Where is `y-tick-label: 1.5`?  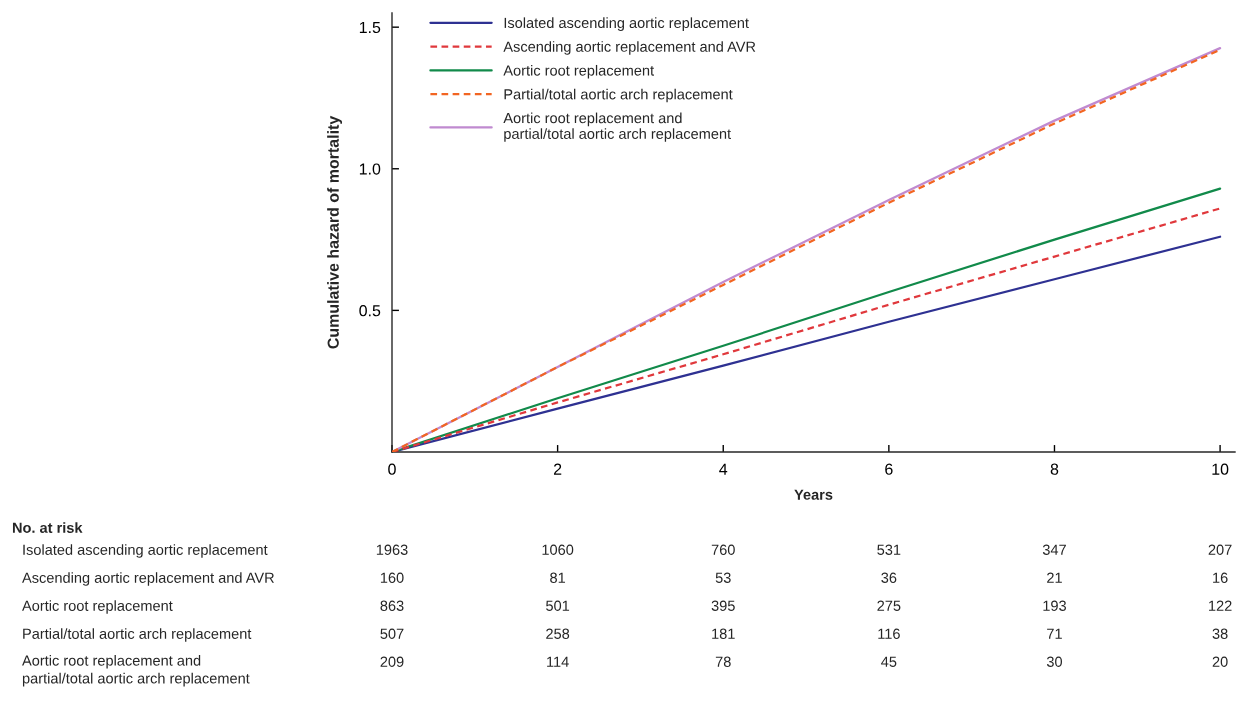
y-tick-label: 1.5 is located at coordinates (370, 27).